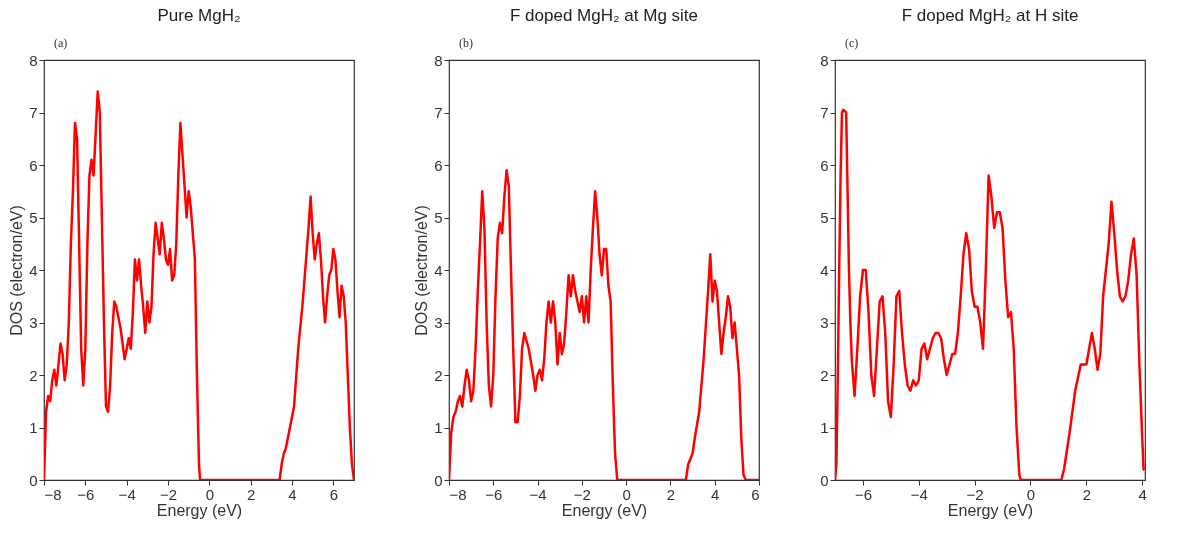  What do you see at coordinates (852, 43) in the screenshot?
I see `text: (c)` at bounding box center [852, 43].